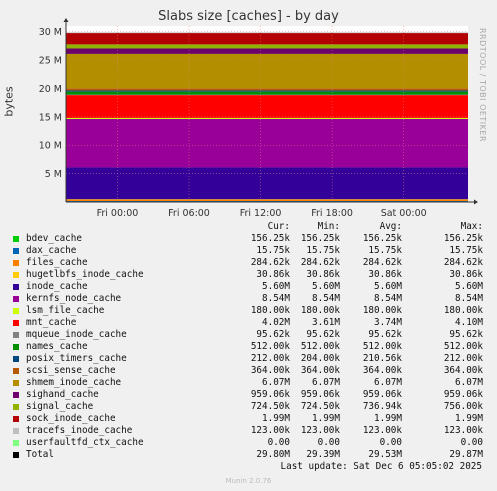 The image size is (497, 491). What do you see at coordinates (76, 334) in the screenshot?
I see `legend-series-name: mqueue_inode_cache` at bounding box center [76, 334].